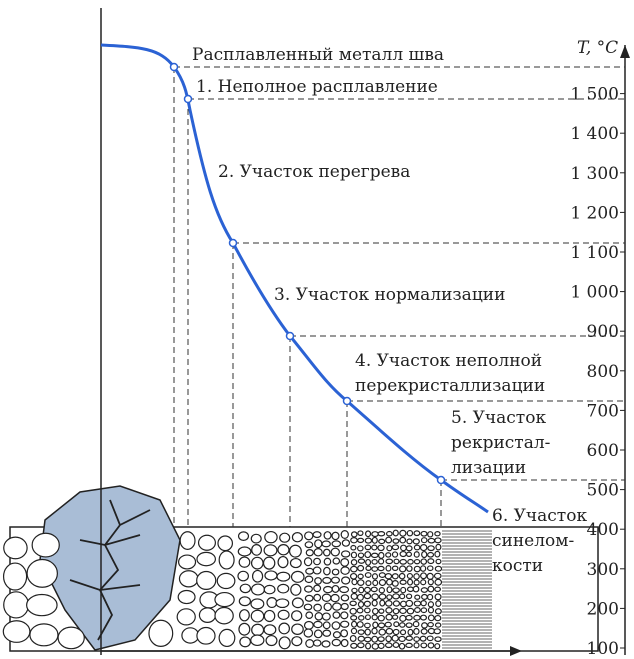 This screenshot has height=659, width=634. Describe the element at coordinates (603, 332) in the screenshot. I see `tick-label: 900` at that location.